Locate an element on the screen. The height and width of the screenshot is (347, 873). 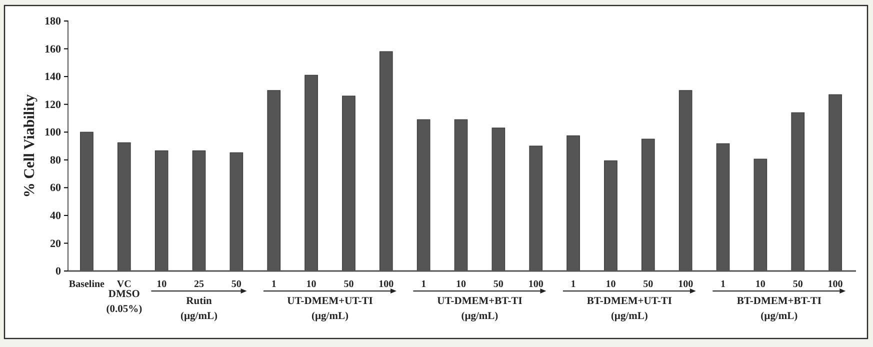
y-tick-label: 140 is located at coordinates (53, 77).